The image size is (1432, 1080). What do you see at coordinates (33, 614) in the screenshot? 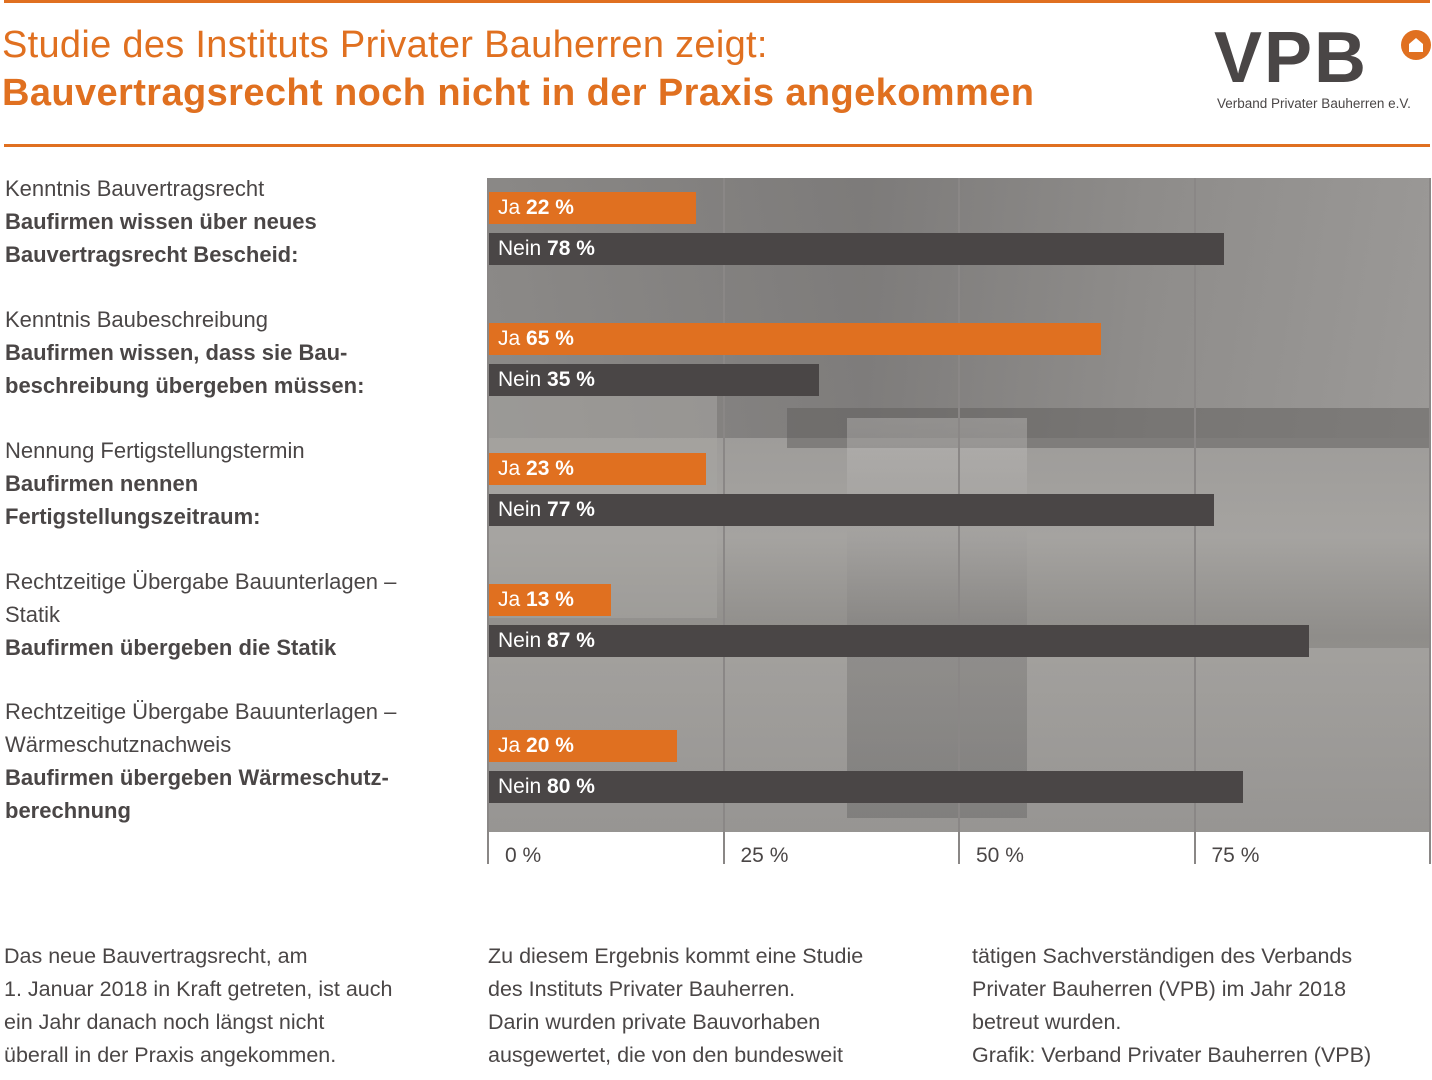
I see `category-label: Statik` at bounding box center [33, 614].